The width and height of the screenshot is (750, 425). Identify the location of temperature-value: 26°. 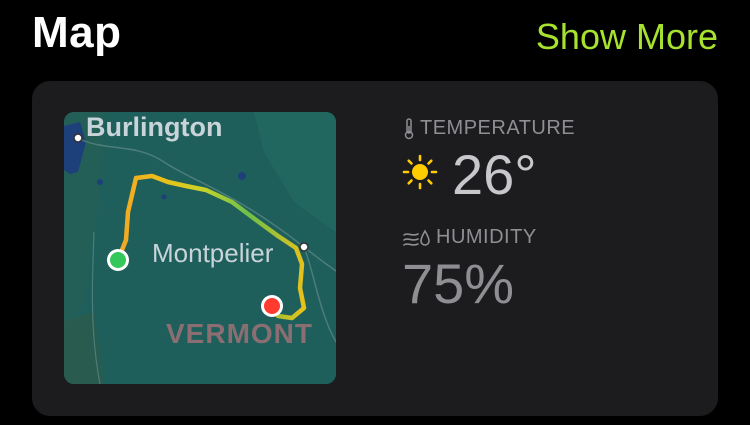
(494, 174).